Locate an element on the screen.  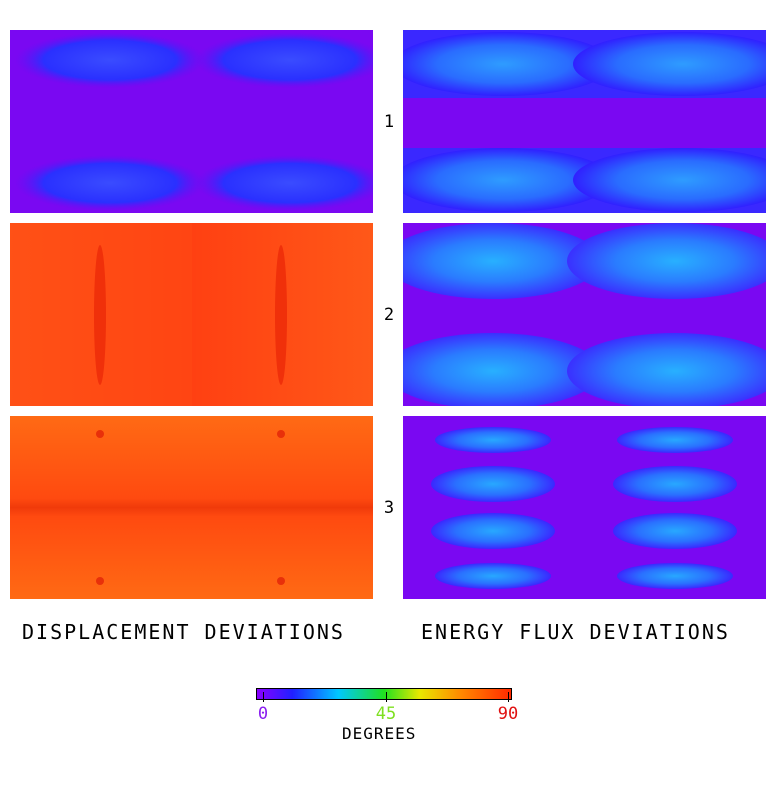
panel-background is located at coordinates (191, 507).